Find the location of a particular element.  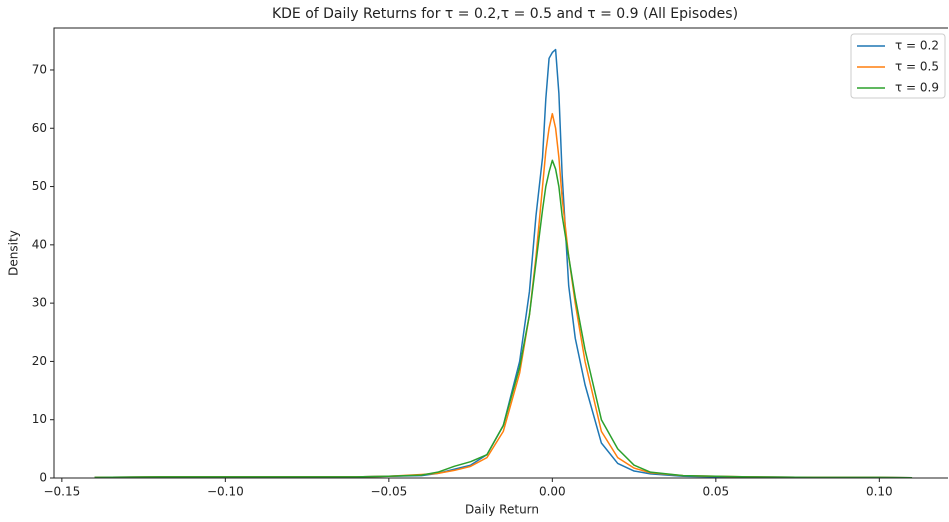

legend-label: τ = 0.9 is located at coordinates (917, 88).